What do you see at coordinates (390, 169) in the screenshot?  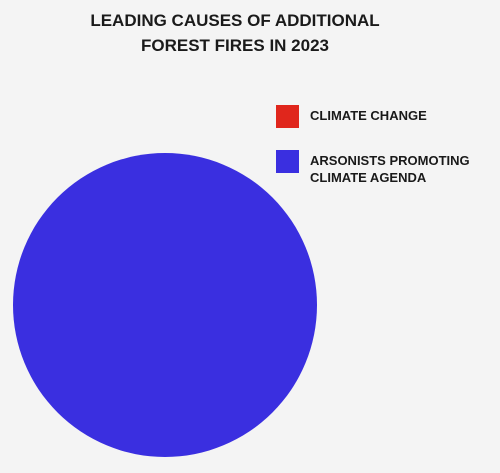 I see `legend-label: ARSONISTS PROMOTING CLIMATE AGENDA` at bounding box center [390, 169].